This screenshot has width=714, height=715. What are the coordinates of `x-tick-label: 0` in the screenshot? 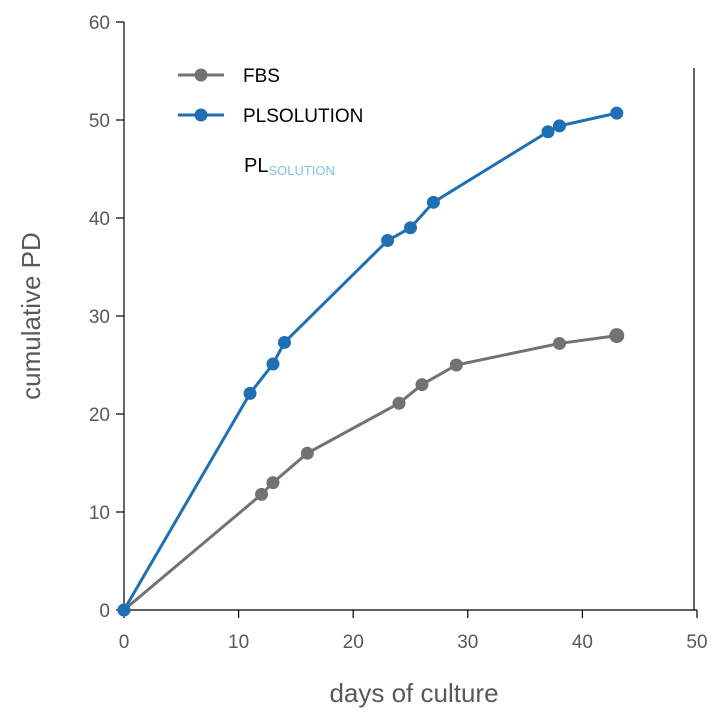 It's located at (124, 642).